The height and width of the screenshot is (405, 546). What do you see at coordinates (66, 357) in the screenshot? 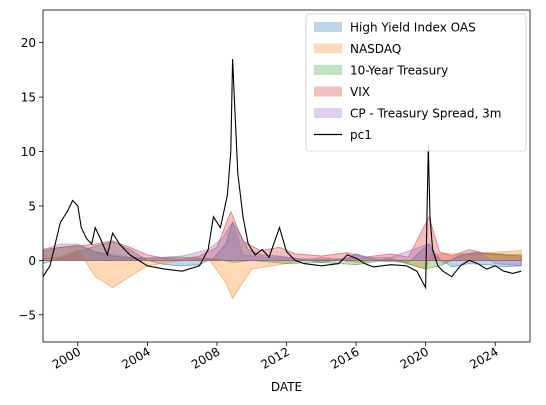
I see `x-tick-label: 2000` at bounding box center [66, 357].